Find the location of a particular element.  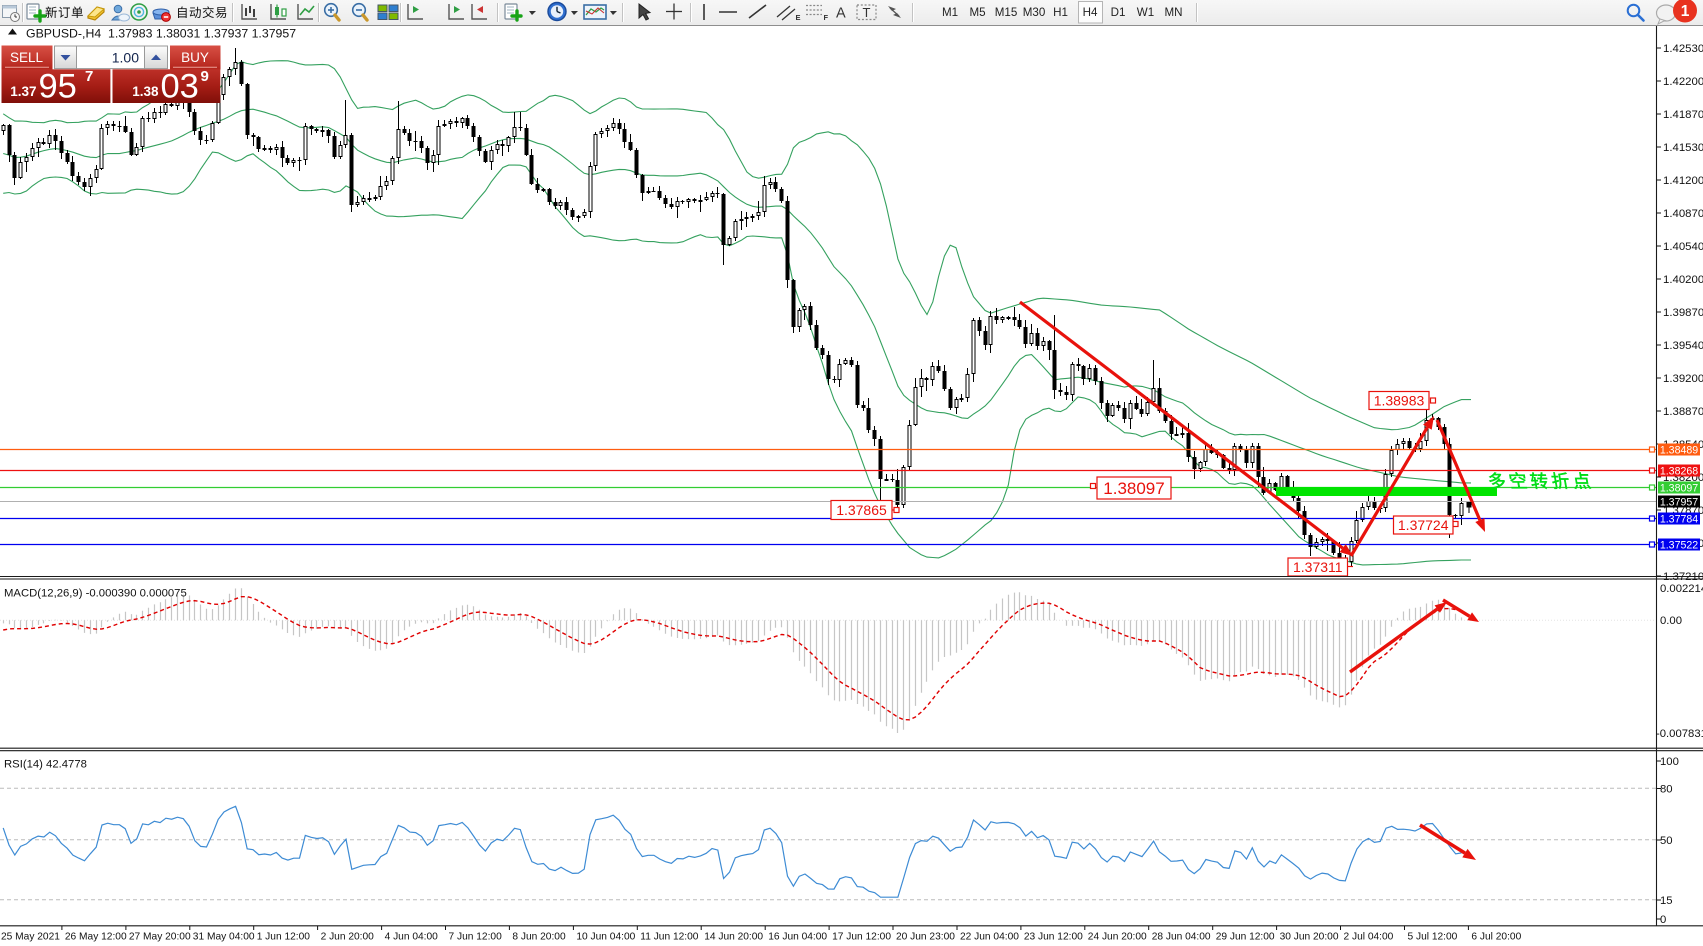

svg-text: D1 is located at coordinates (1118, 12).